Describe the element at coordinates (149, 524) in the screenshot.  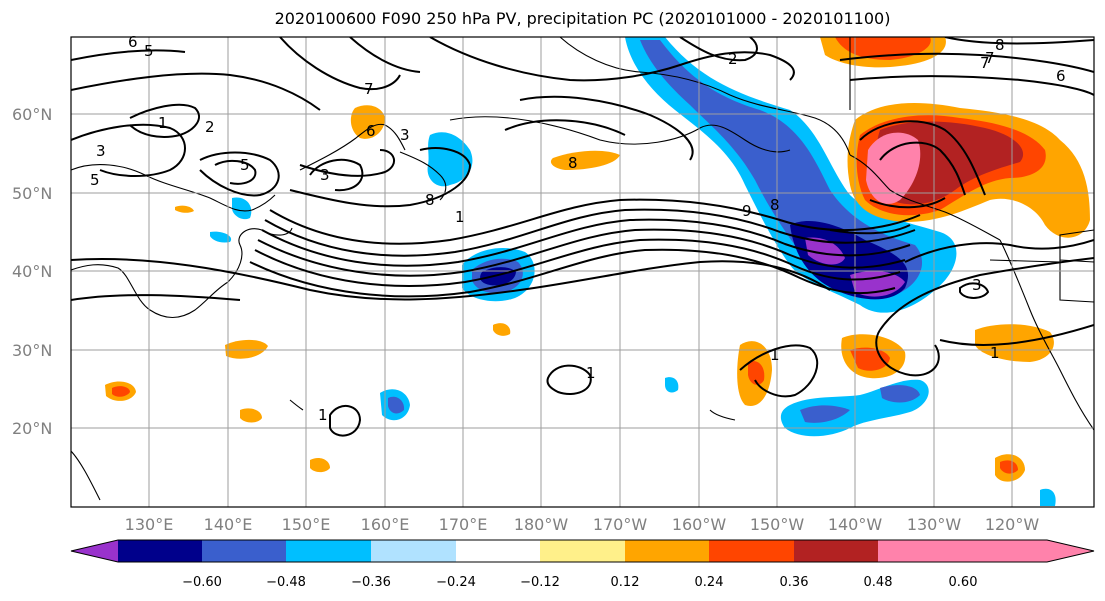
I see `lon-label: 130°E` at that location.